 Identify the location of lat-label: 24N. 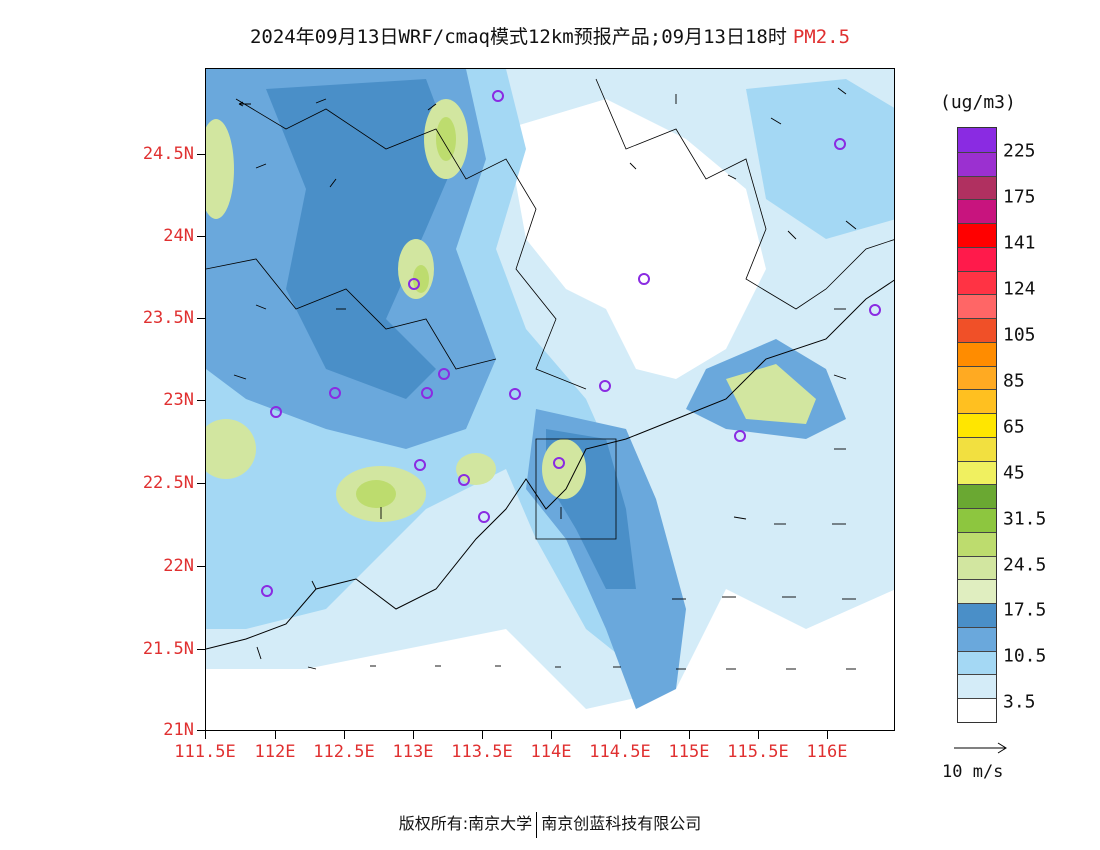
(178, 236).